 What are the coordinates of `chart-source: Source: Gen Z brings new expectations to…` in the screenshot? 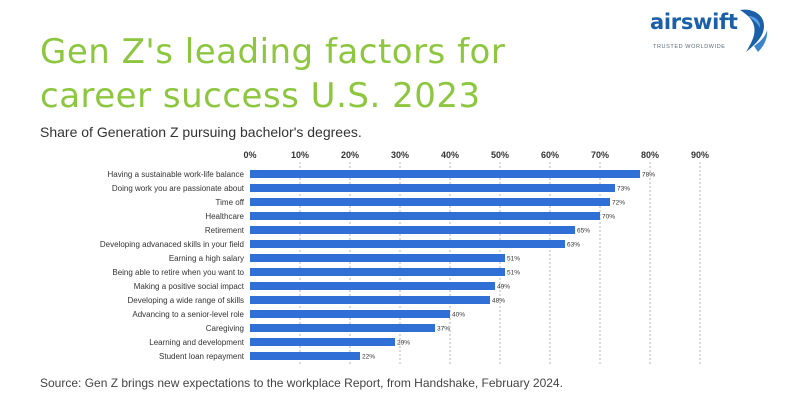 It's located at (301, 383).